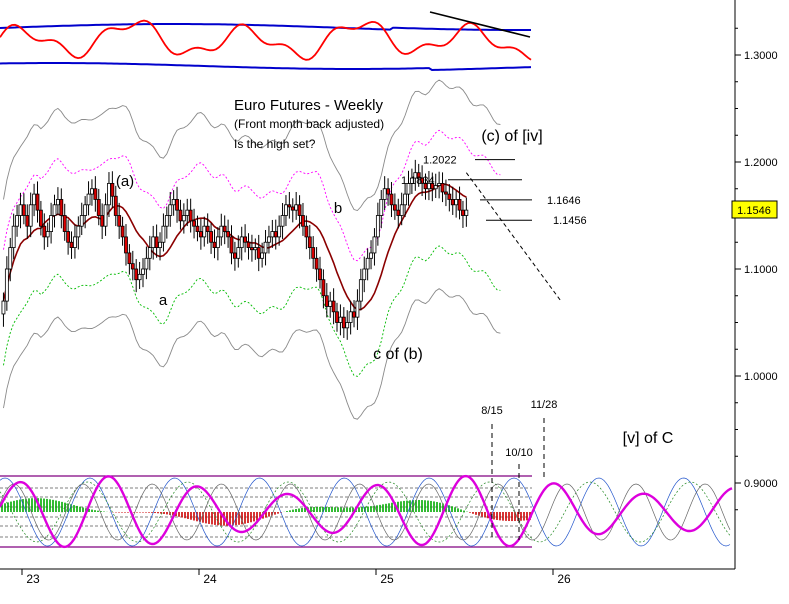  Describe the element at coordinates (252, 311) in the screenshot. I see `inner-envelope-lower` at that location.